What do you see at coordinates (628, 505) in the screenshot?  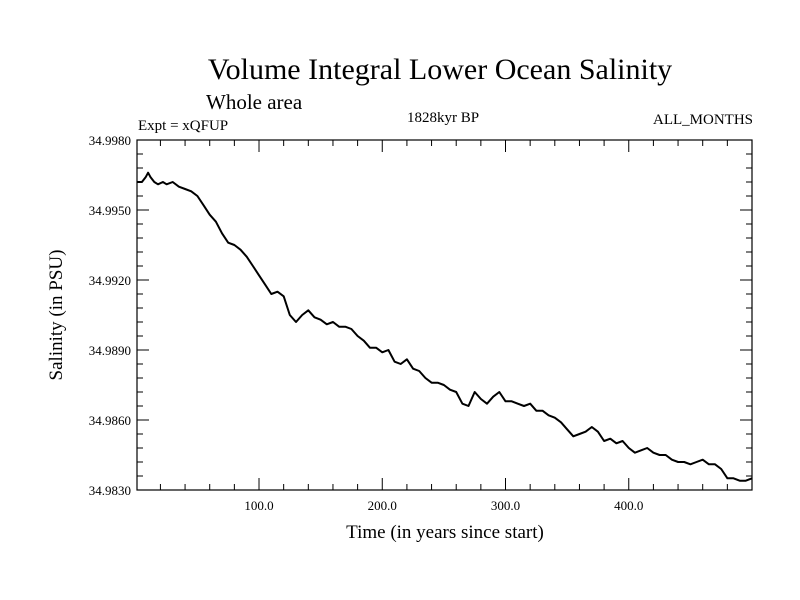 I see `x-tick-label: 400.0` at bounding box center [628, 505].